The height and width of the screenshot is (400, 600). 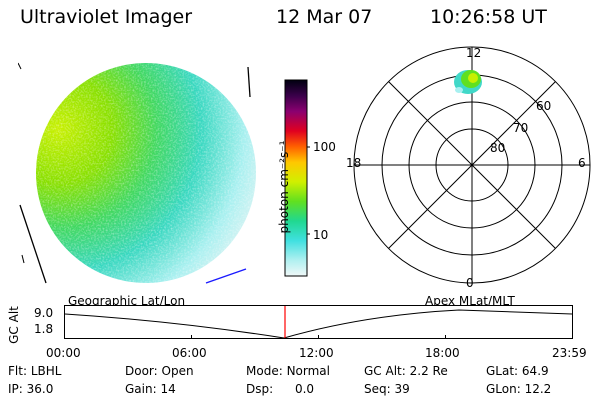 I want to click on colorbar-unit-label: photon cm⁻²s⁻¹, so click(x=284, y=187).